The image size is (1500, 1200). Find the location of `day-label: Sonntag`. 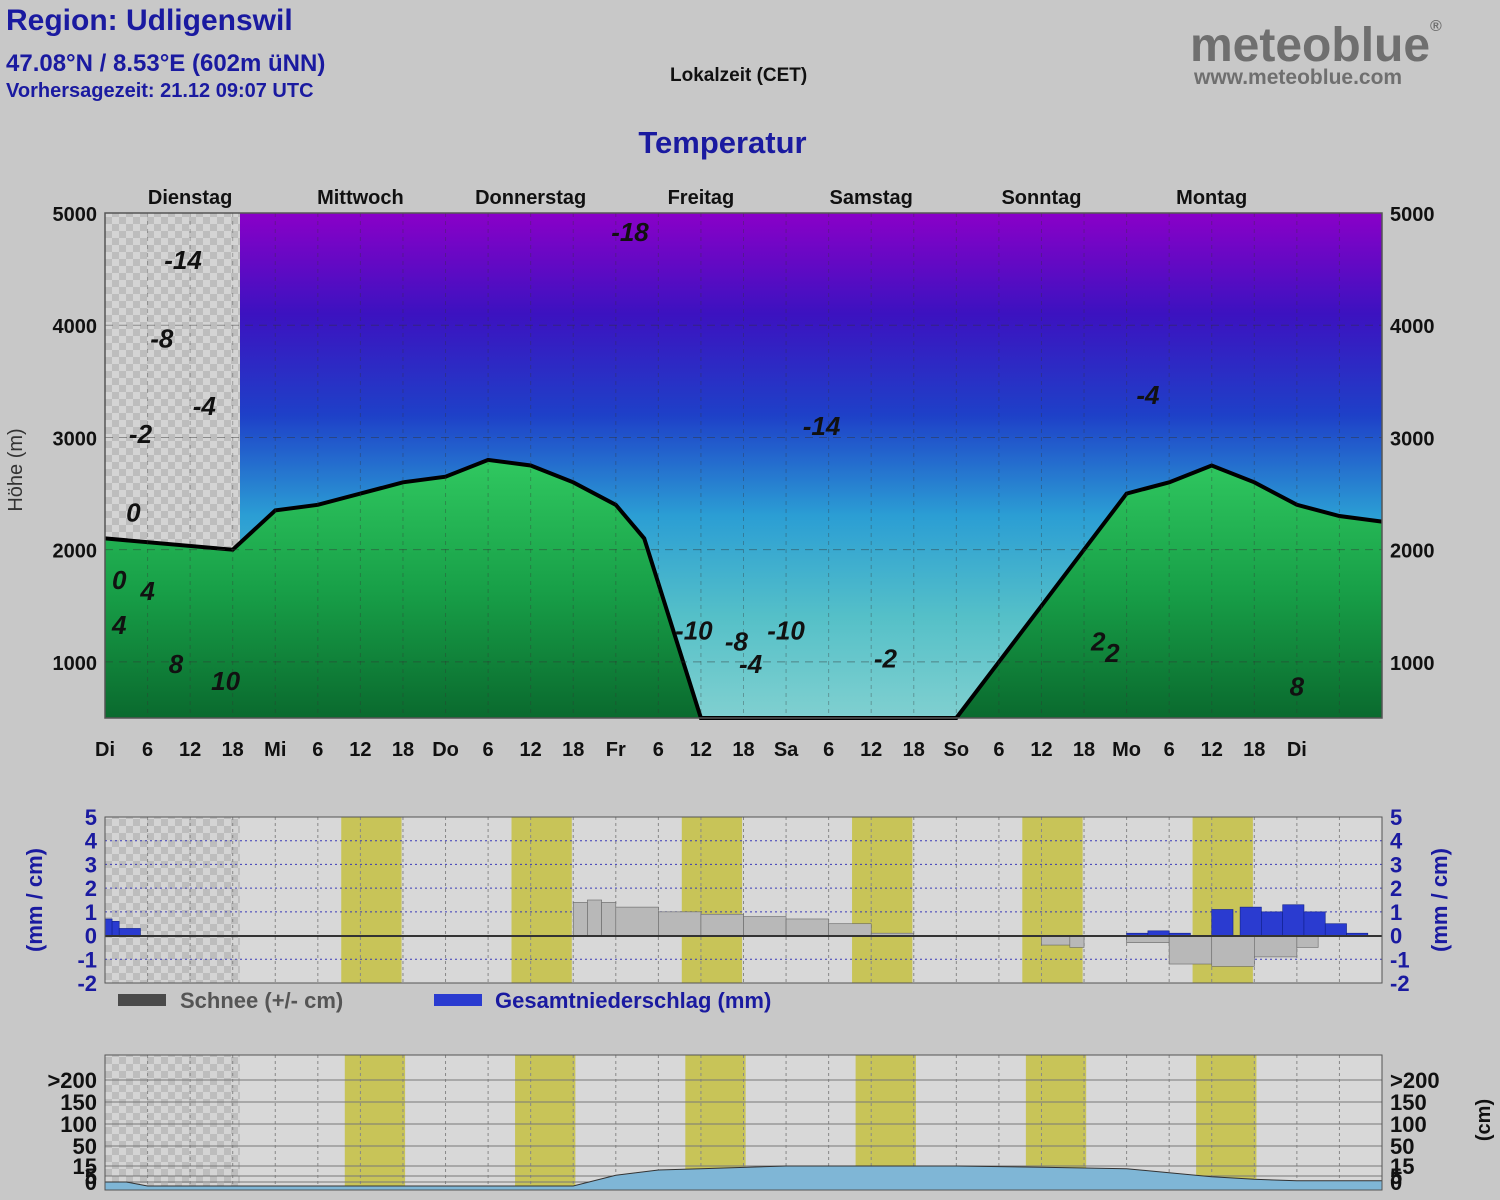

day-label: Sonntag is located at coordinates (1041, 198).